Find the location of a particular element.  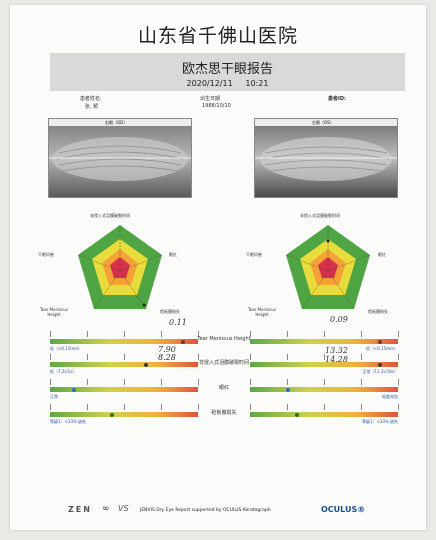

metric-left-text: 正常 is located at coordinates (54, 396).